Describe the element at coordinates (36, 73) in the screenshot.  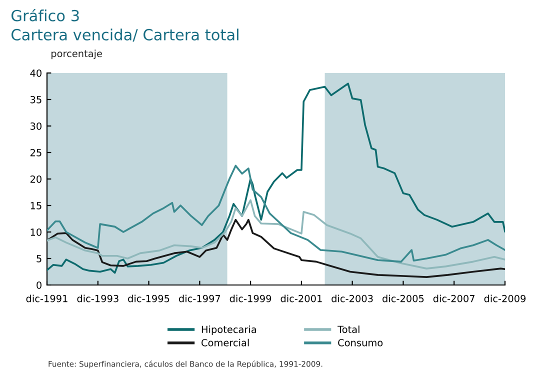
I see `y-tick-label: 40` at that location.